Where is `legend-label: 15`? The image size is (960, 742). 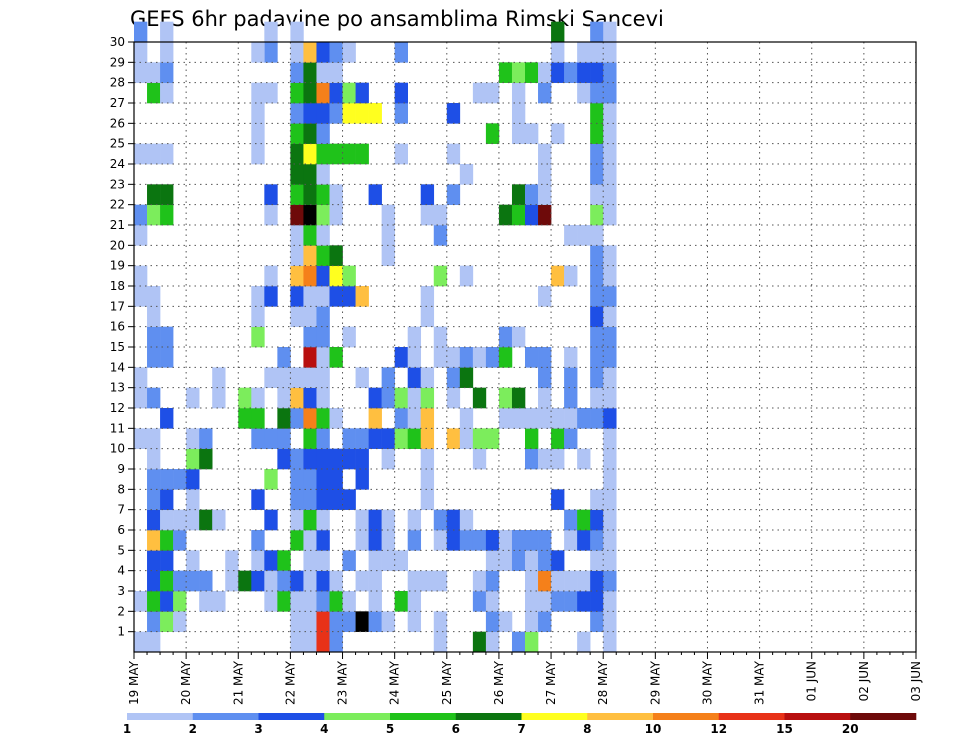
legend-label: 15 is located at coordinates (784, 729).